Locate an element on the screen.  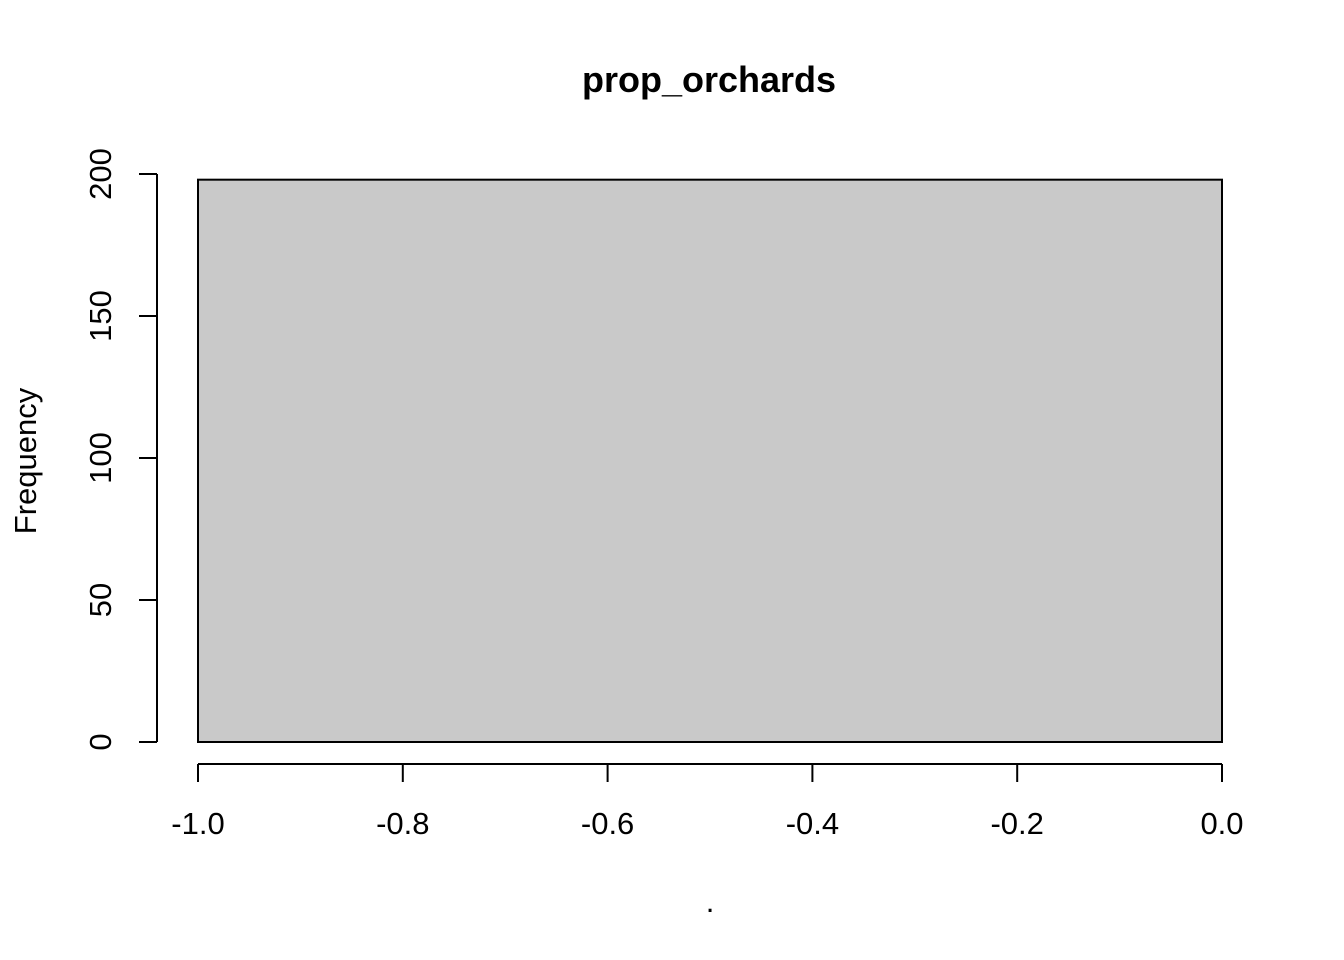
chart-title: prop_orchards is located at coordinates (709, 79).